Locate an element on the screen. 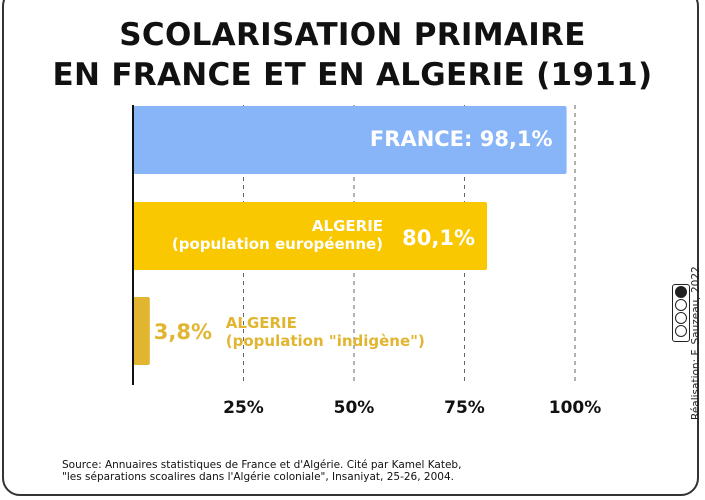 The height and width of the screenshot is (500, 705). nc-icon is located at coordinates (681, 318).